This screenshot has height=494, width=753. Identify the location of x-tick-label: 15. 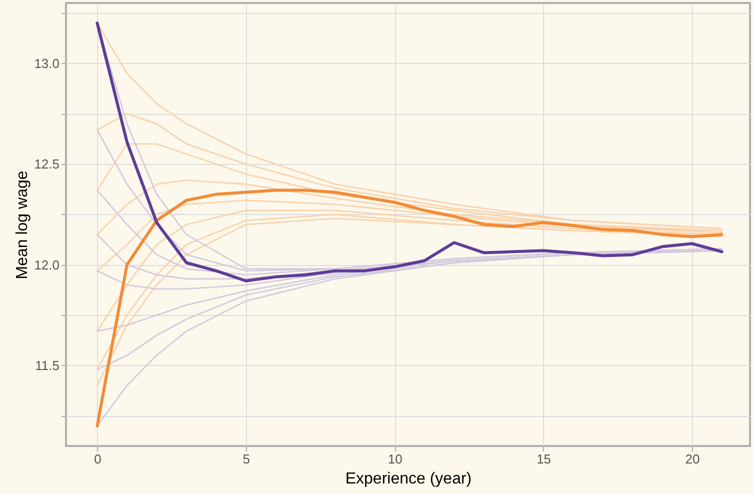
(544, 459).